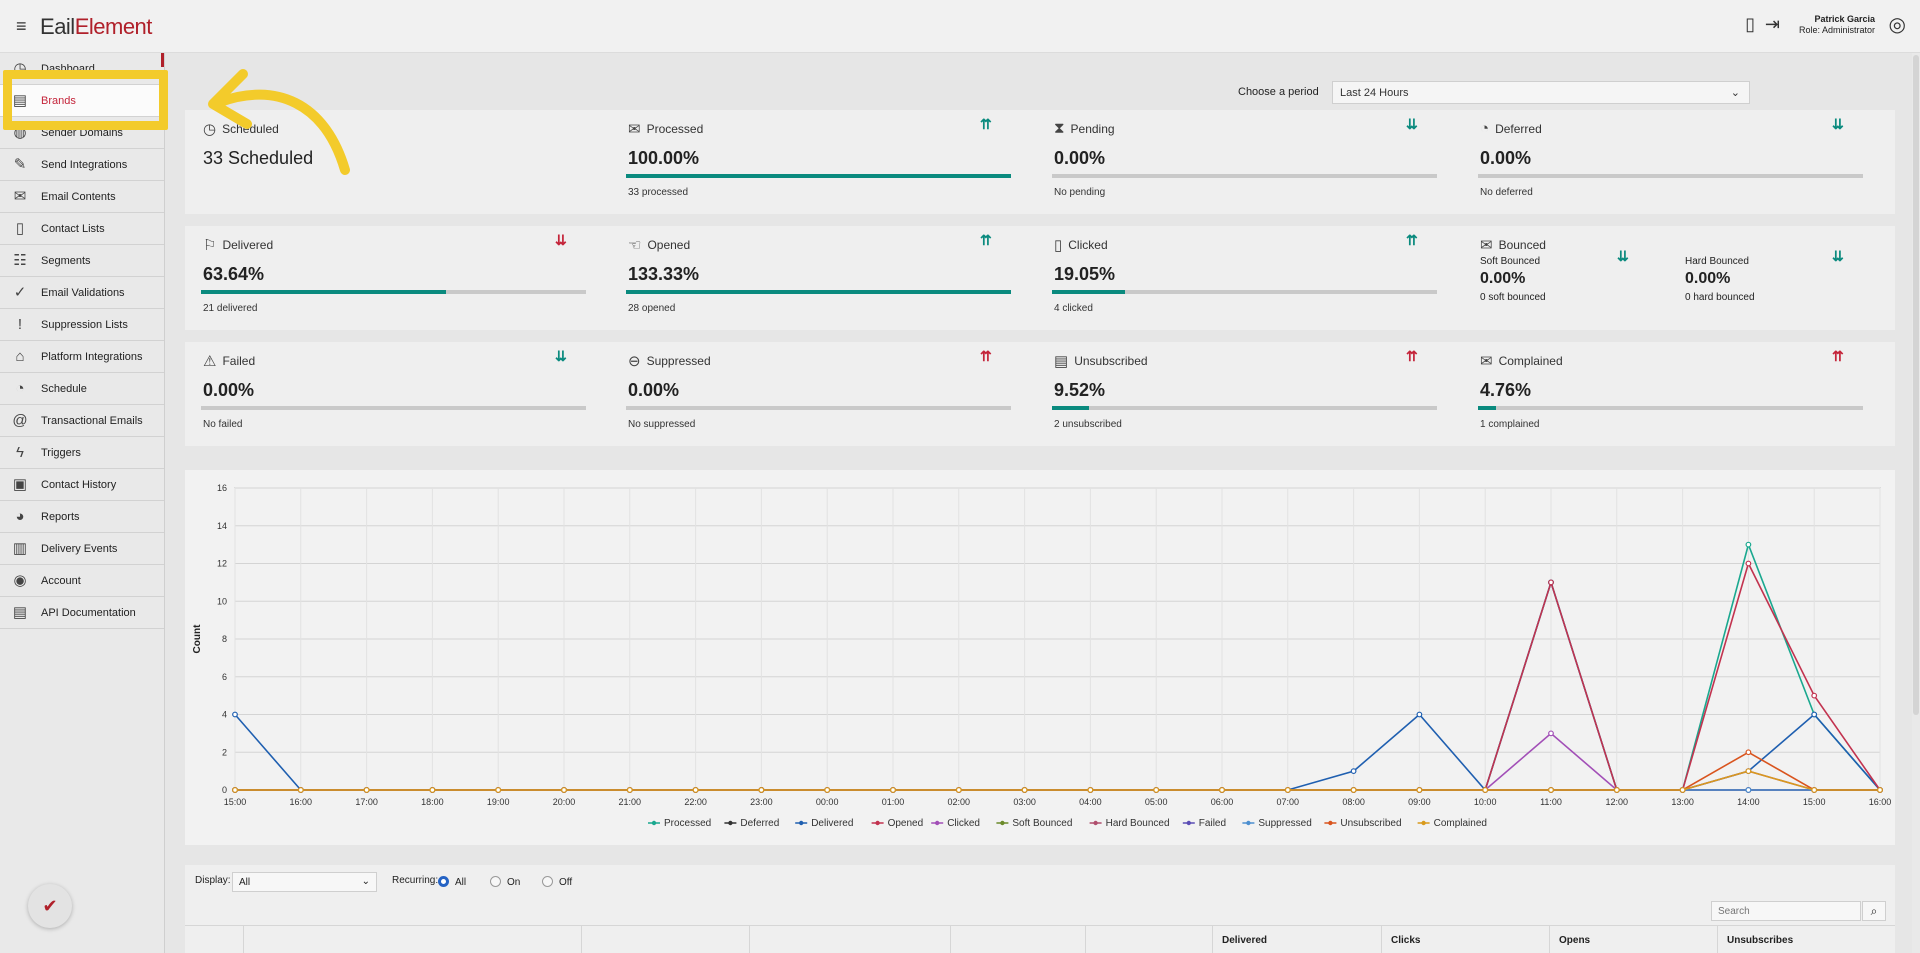  What do you see at coordinates (1278, 92) in the screenshot?
I see `period-label: Choose a period` at bounding box center [1278, 92].